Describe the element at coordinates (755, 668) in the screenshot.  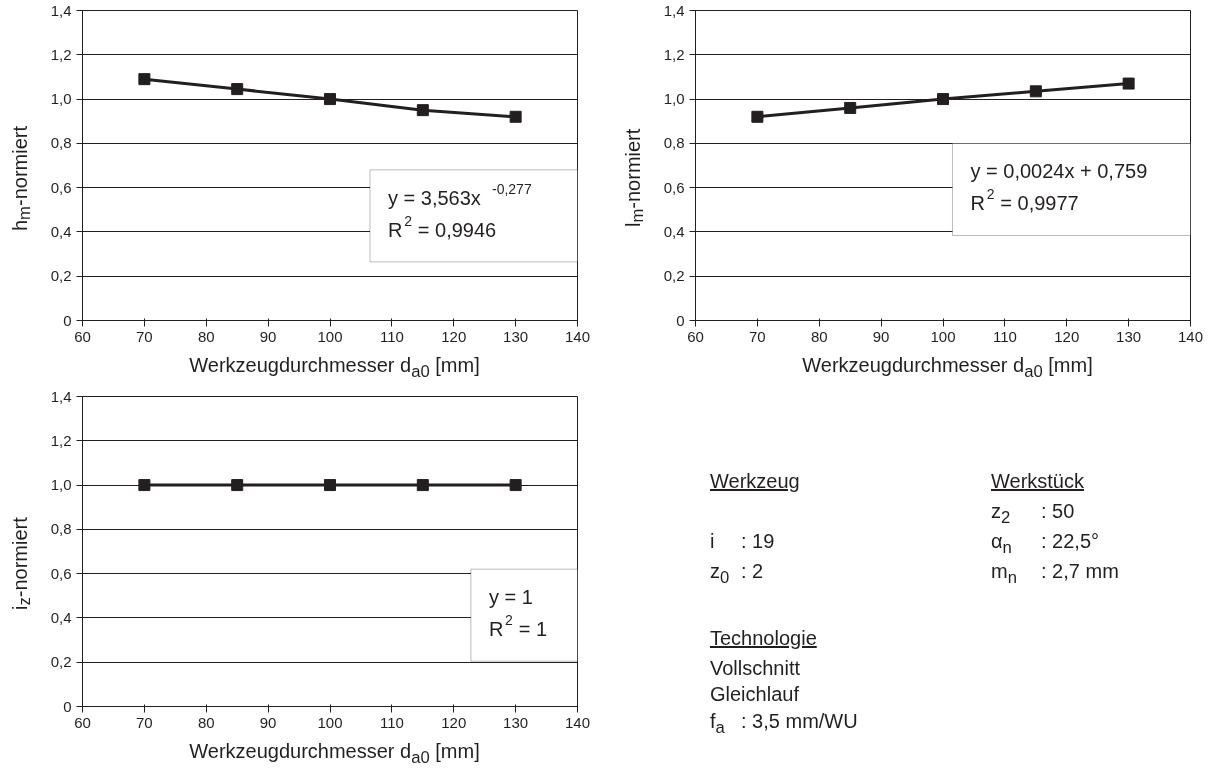
I see `text: Vollschnitt` at that location.